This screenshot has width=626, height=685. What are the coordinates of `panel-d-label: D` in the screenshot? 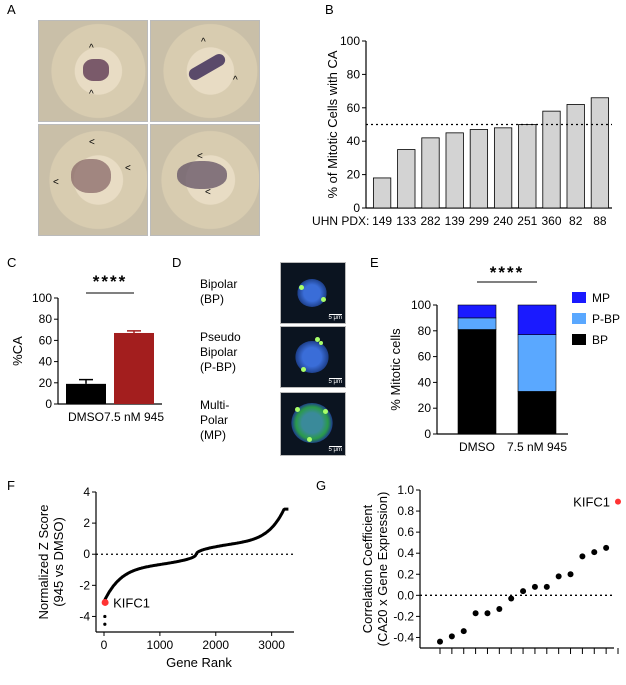 It's located at (177, 262).